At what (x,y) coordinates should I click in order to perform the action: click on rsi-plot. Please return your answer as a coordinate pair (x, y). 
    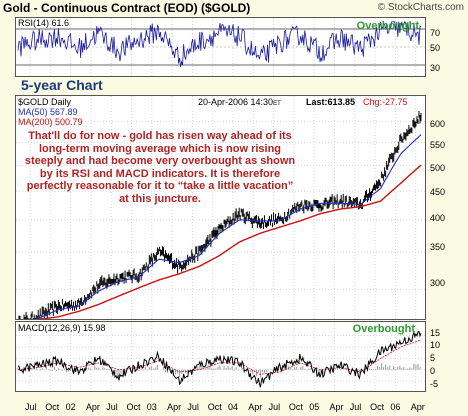
    Looking at the image, I should click on (220, 47).